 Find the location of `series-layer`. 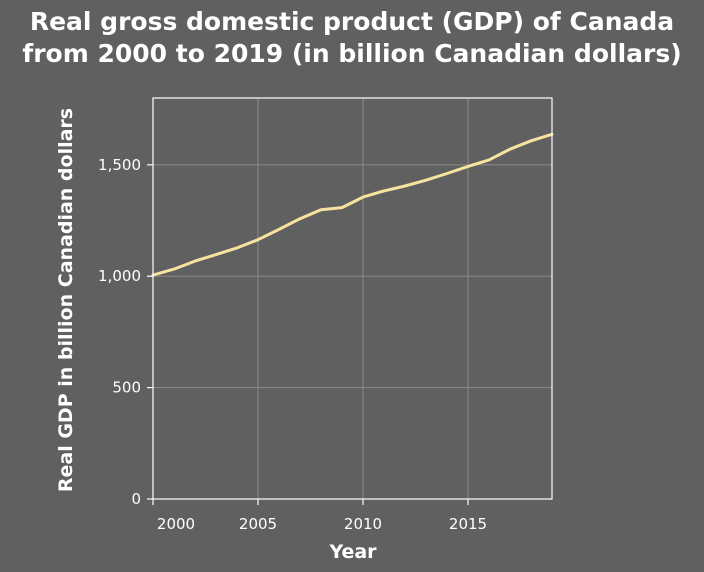

series-layer is located at coordinates (352, 204).